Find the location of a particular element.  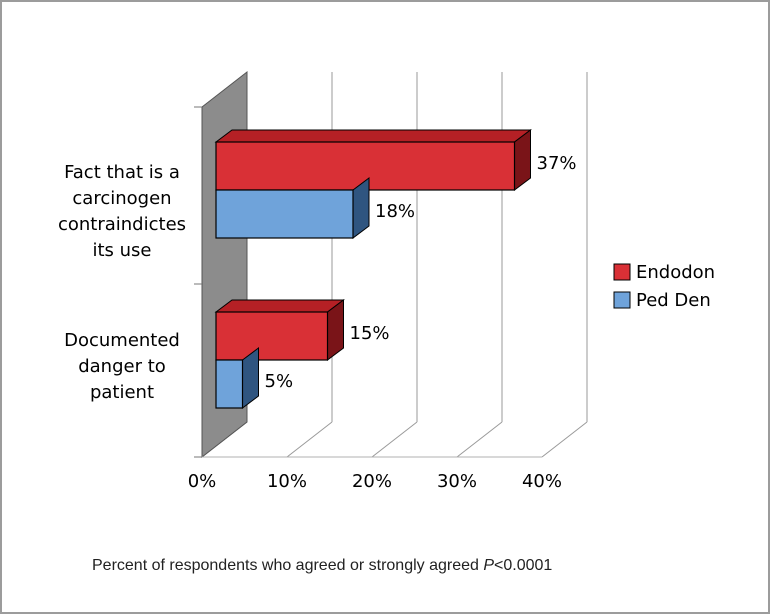

caption-p-symbol: P is located at coordinates (489, 565).